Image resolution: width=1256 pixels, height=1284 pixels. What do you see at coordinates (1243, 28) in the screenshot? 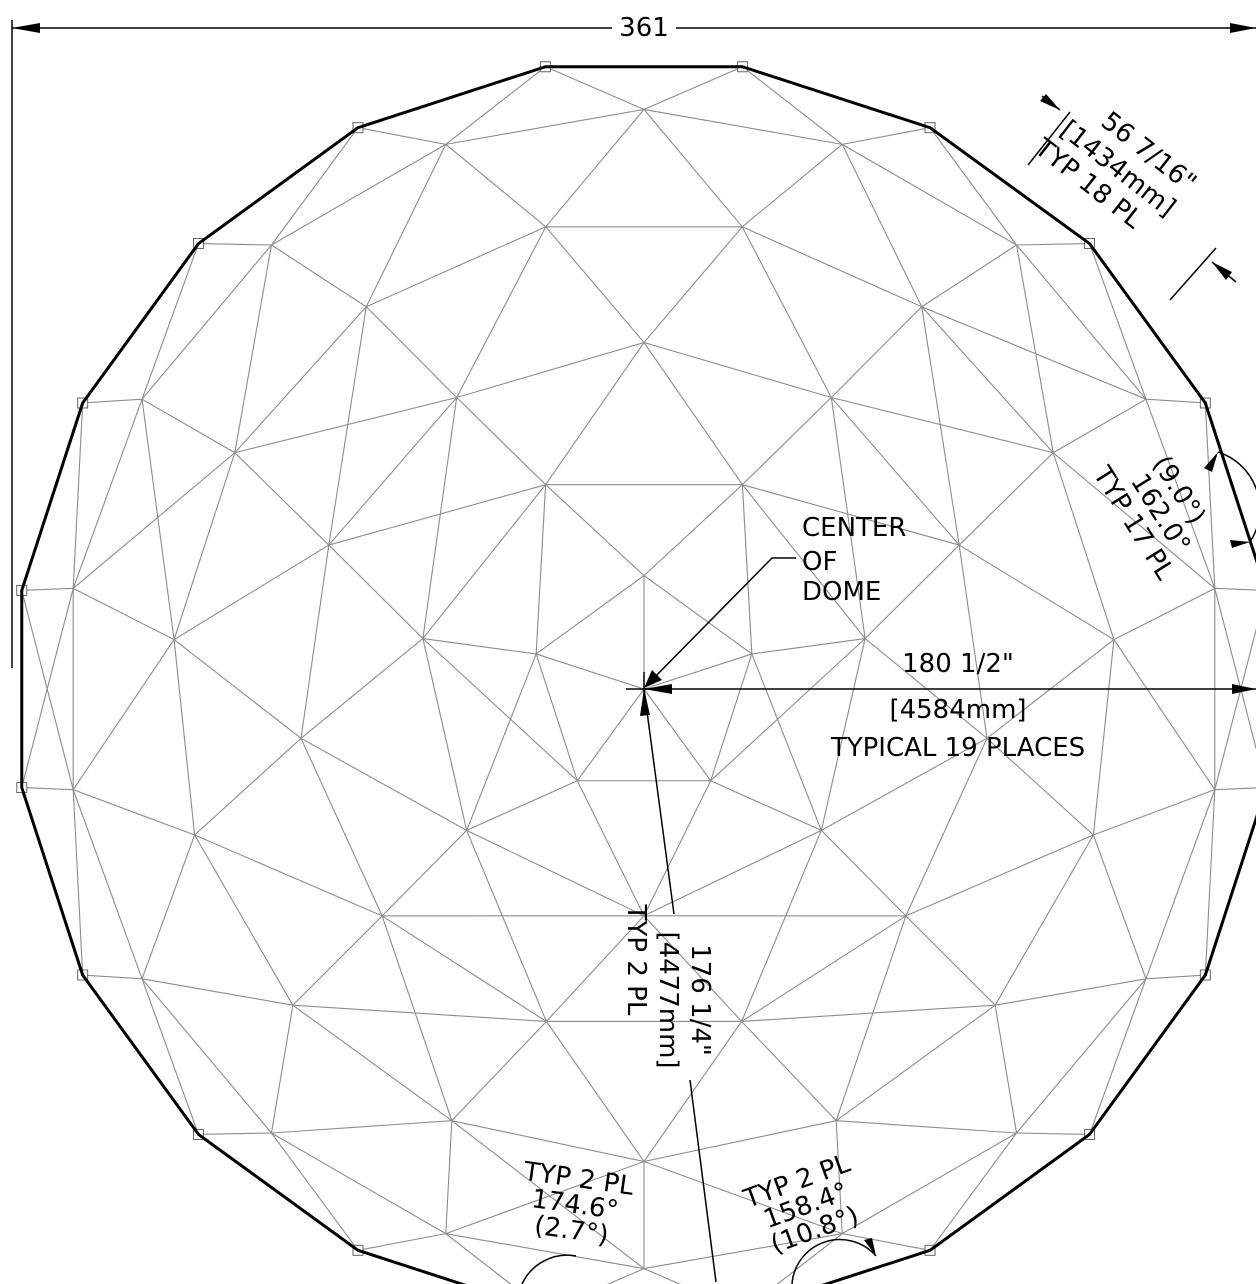
I see `overall-width-arrow-right` at bounding box center [1243, 28].